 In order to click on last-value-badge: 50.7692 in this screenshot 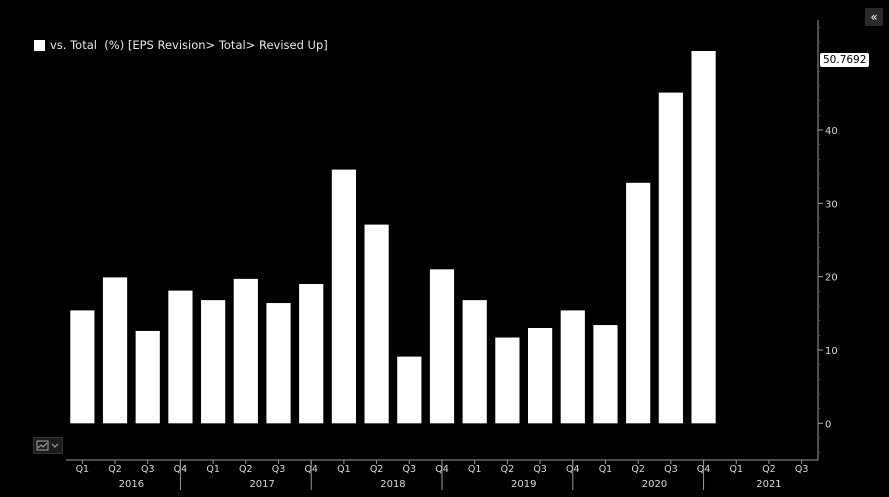, I will do `click(845, 60)`.